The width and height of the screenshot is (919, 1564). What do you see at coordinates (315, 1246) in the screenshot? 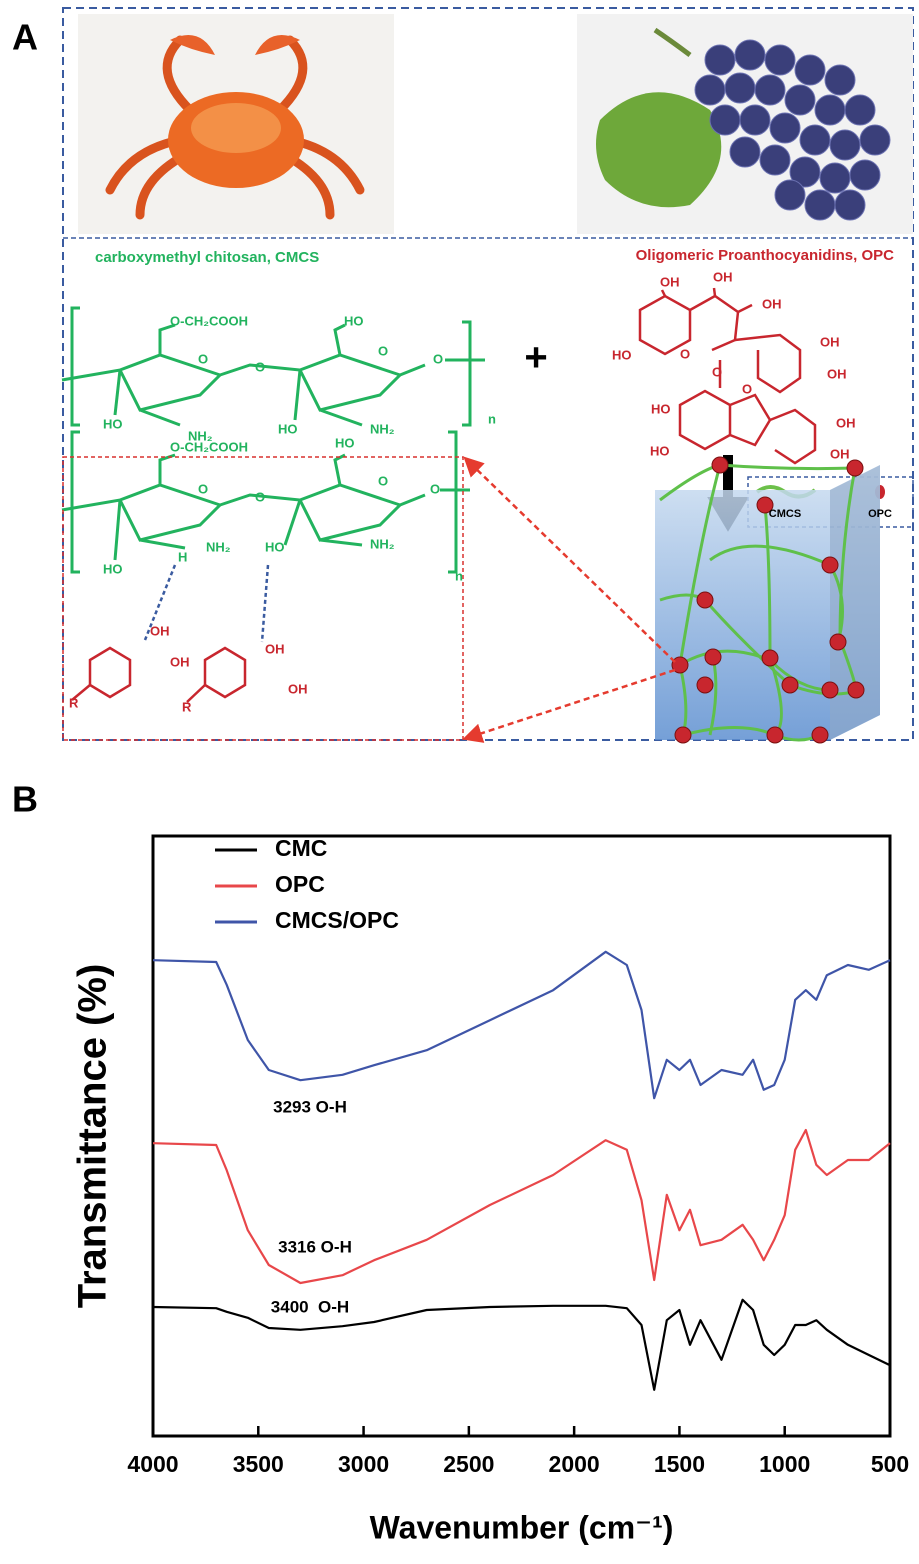
I see `annotation: 3316 O-H` at bounding box center [315, 1246].